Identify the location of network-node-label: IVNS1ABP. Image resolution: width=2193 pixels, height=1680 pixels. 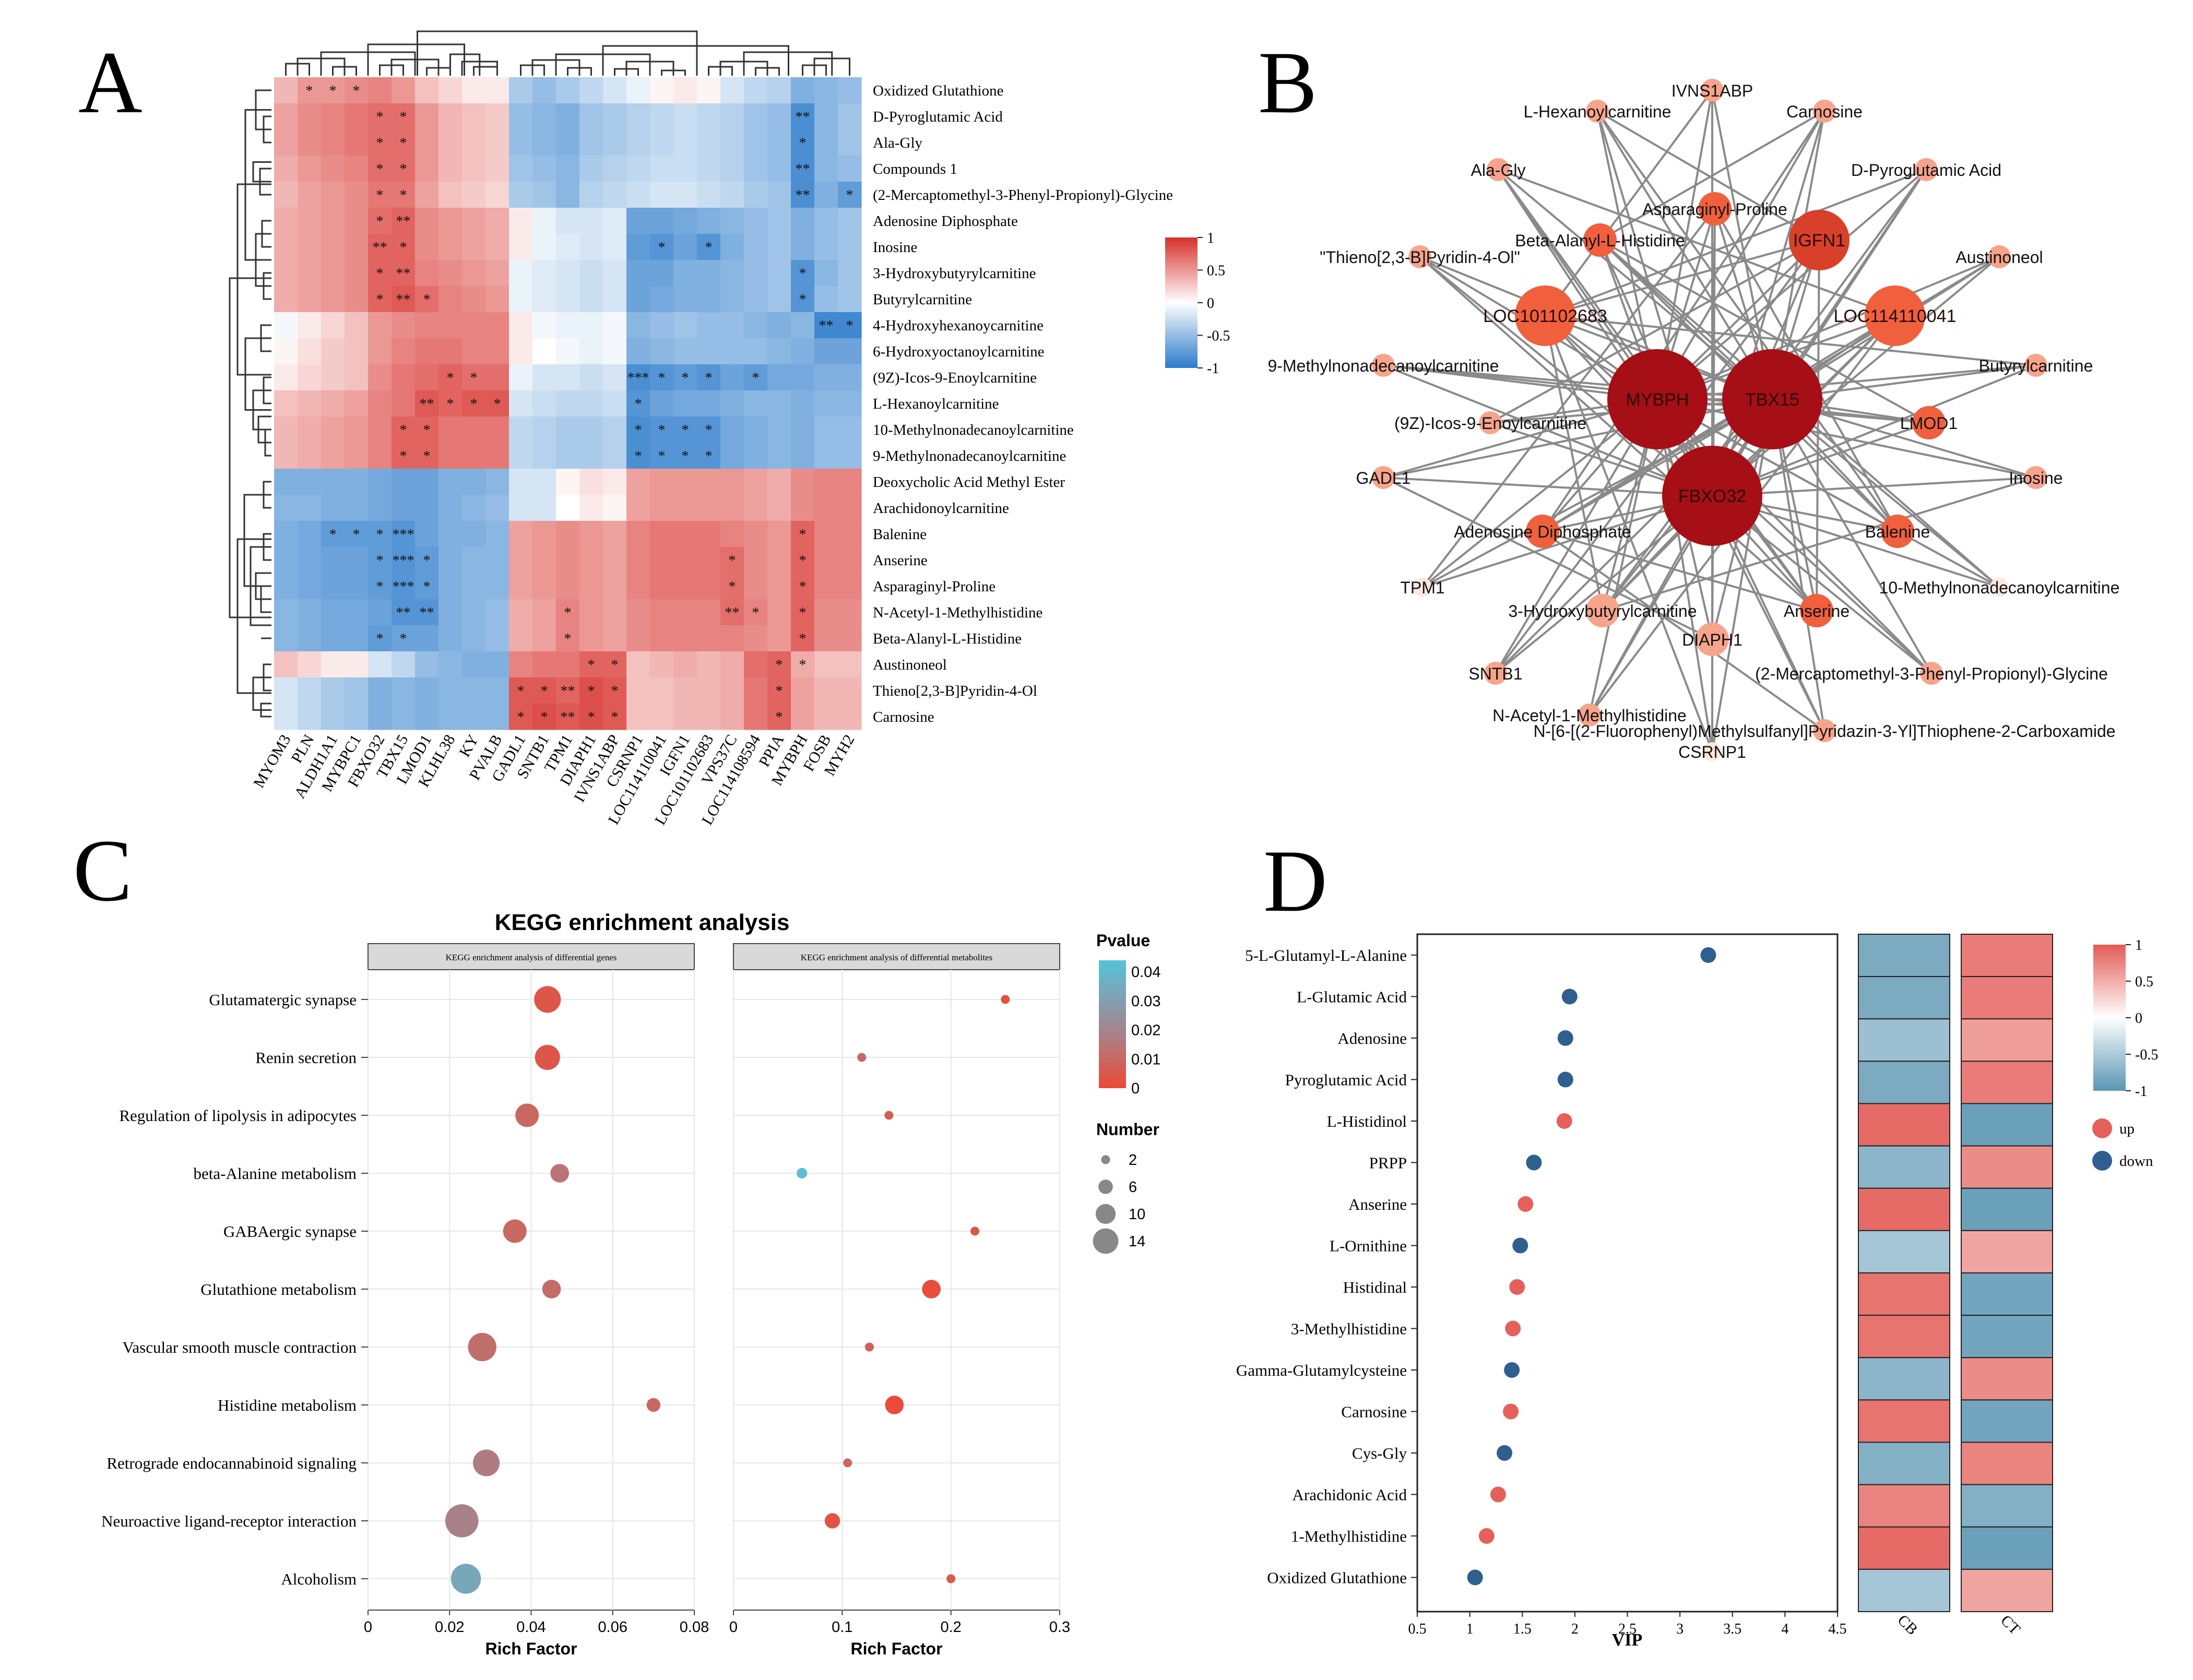
(1713, 90).